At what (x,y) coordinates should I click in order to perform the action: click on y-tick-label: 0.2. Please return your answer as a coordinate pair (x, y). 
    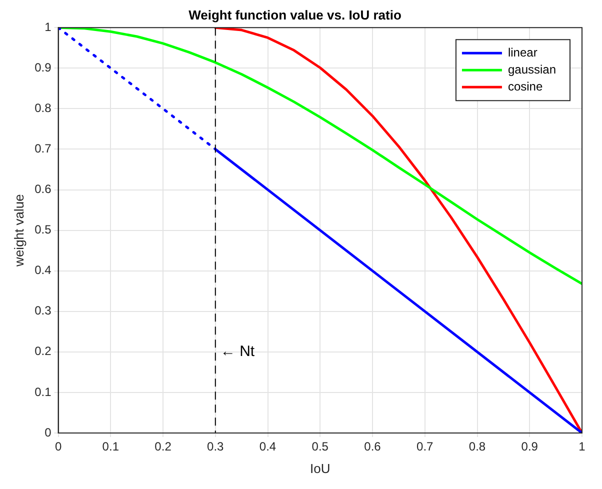
    Looking at the image, I should click on (43, 351).